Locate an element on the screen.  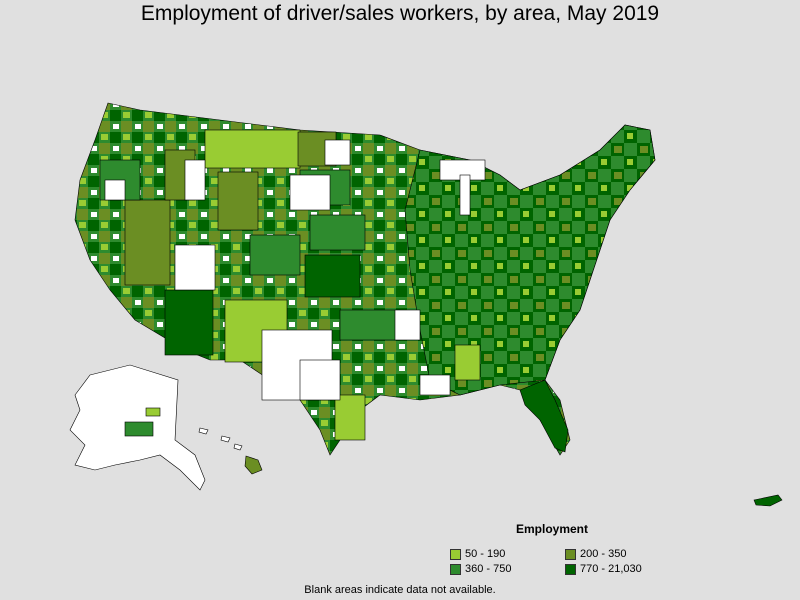
region-texas-south is located at coordinates (350, 417).